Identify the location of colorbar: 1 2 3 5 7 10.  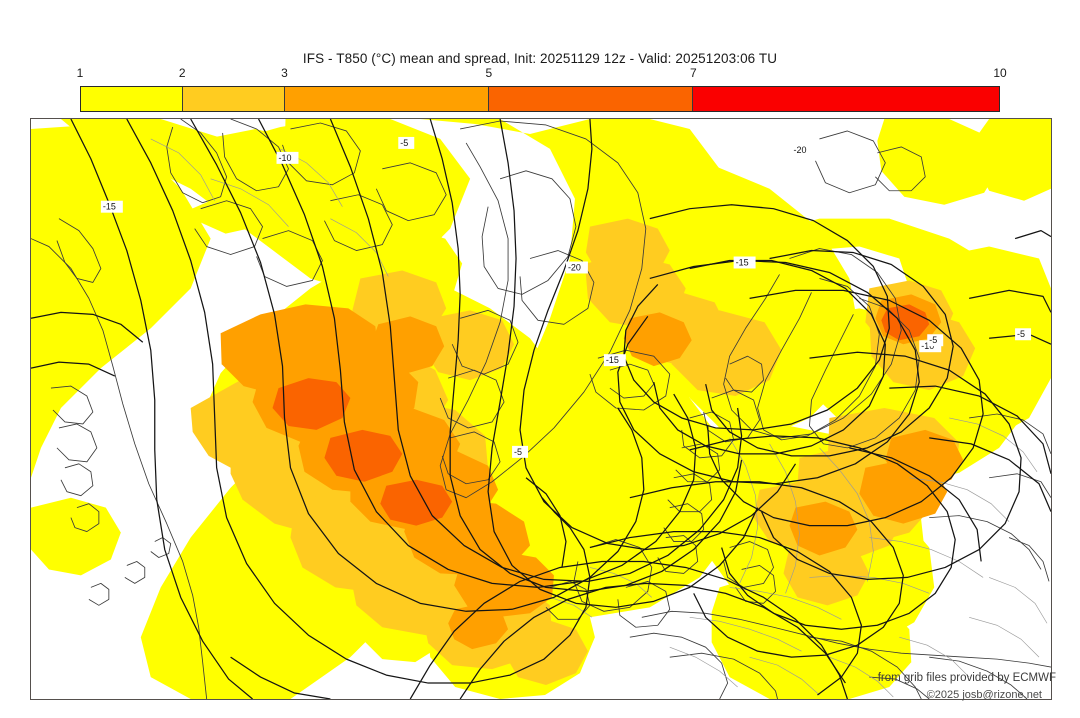
(542, 89).